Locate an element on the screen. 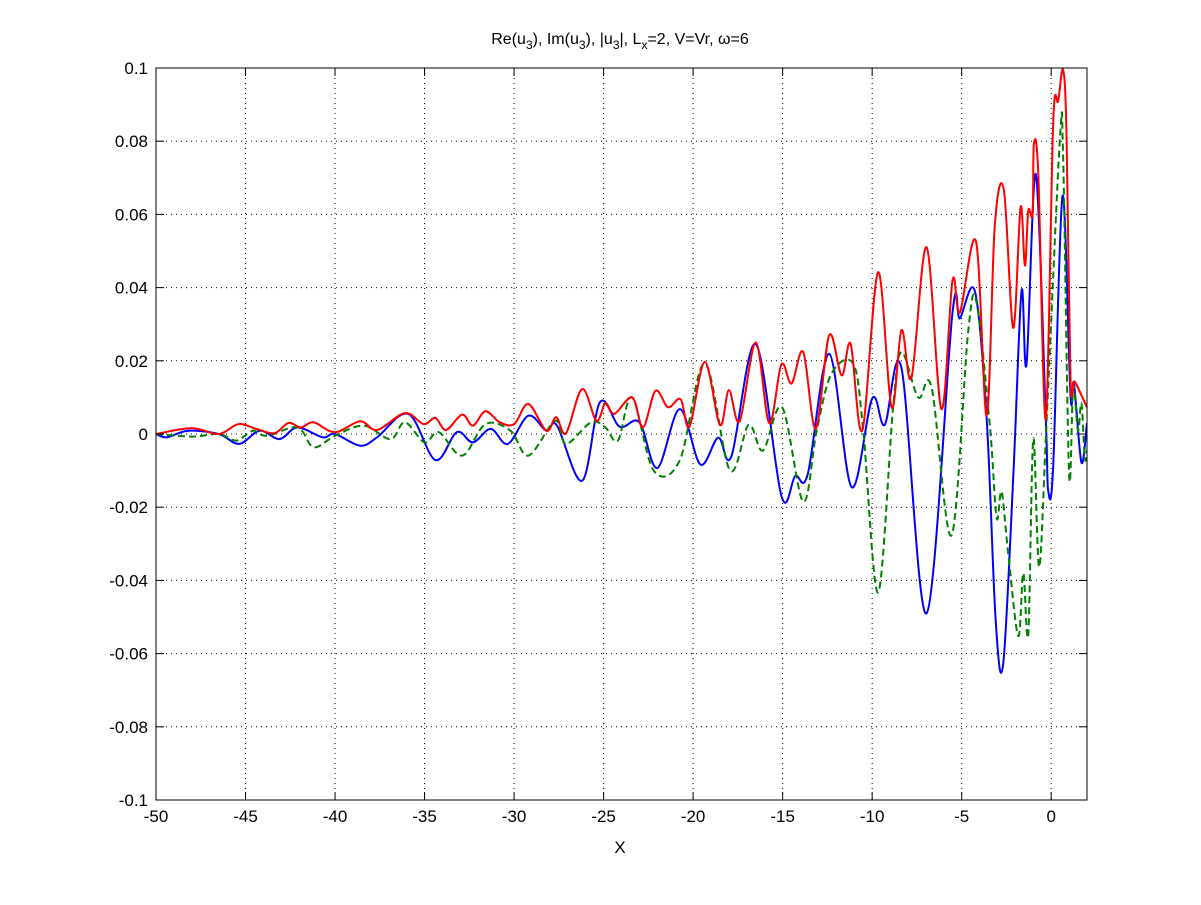 The width and height of the screenshot is (1201, 905). x-tick-label: -25 is located at coordinates (603, 816).